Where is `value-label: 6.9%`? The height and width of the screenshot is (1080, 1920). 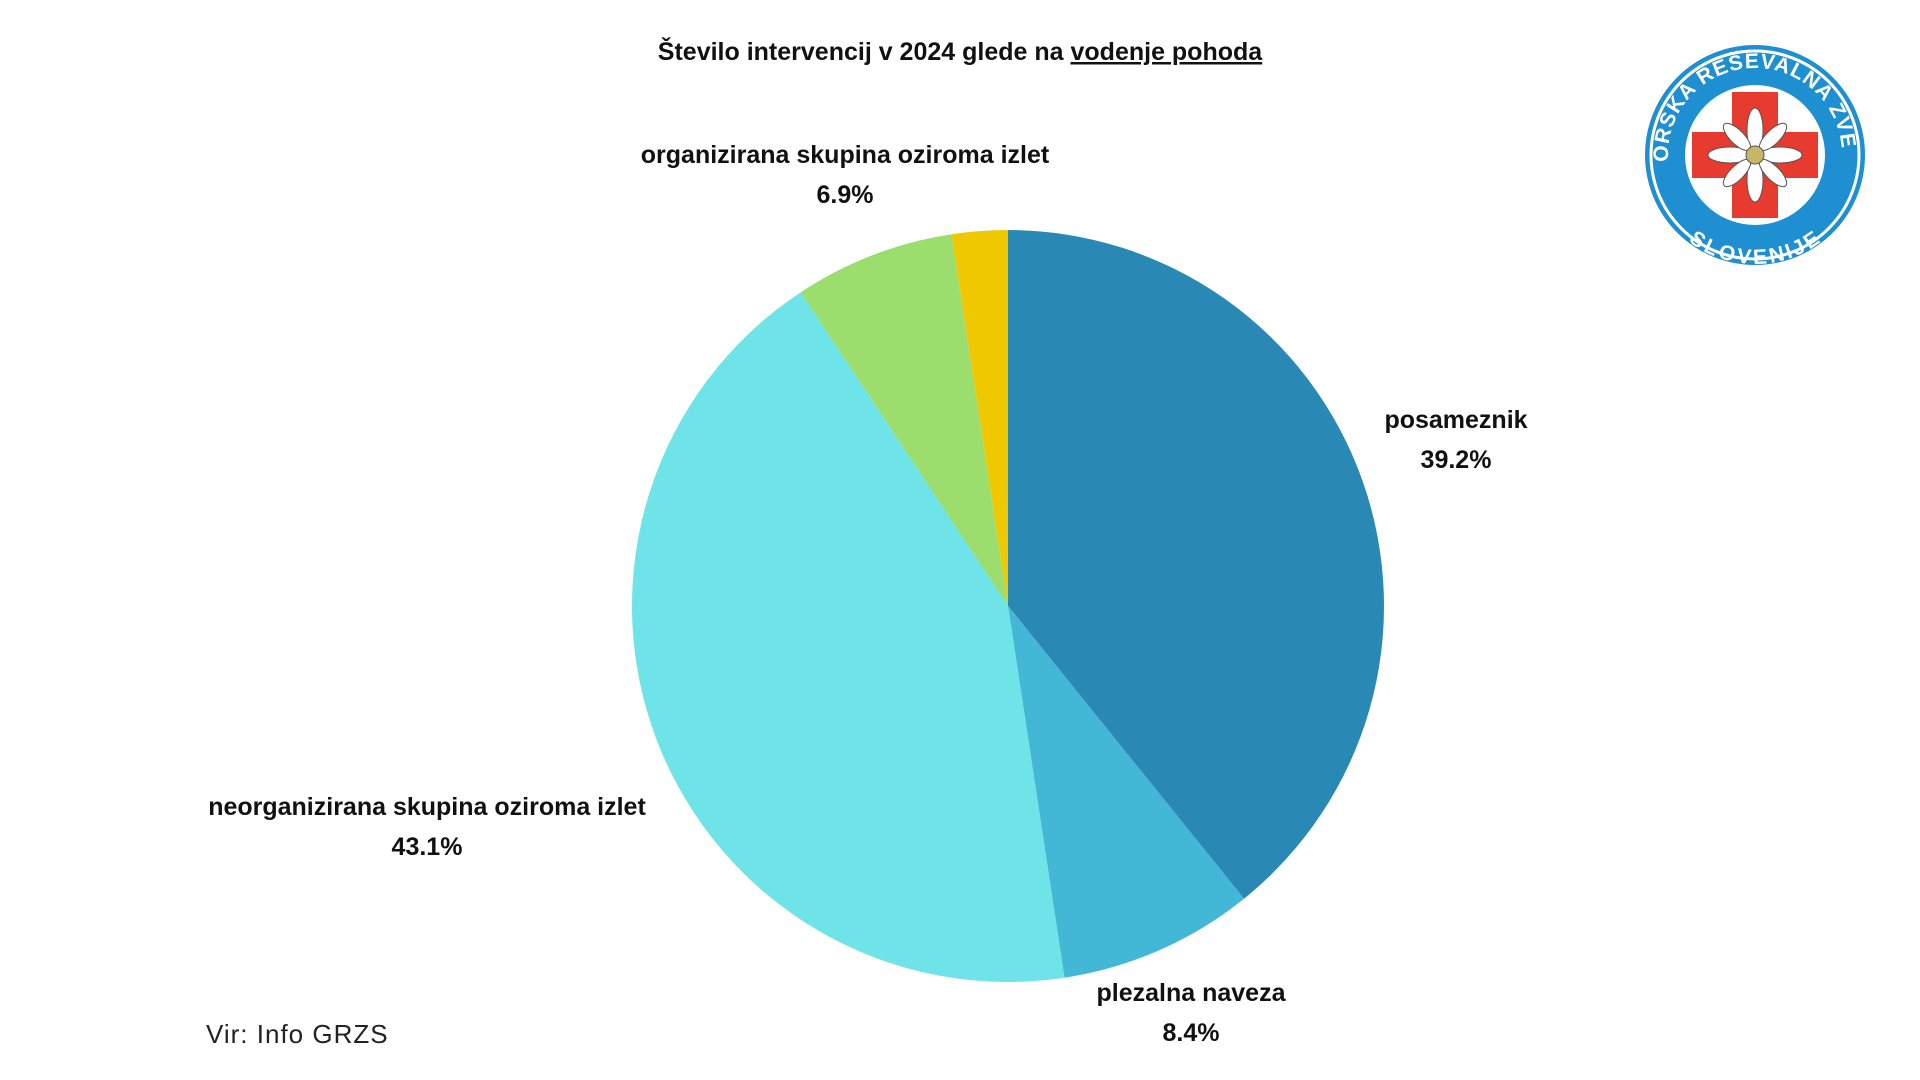 value-label: 6.9% is located at coordinates (845, 195).